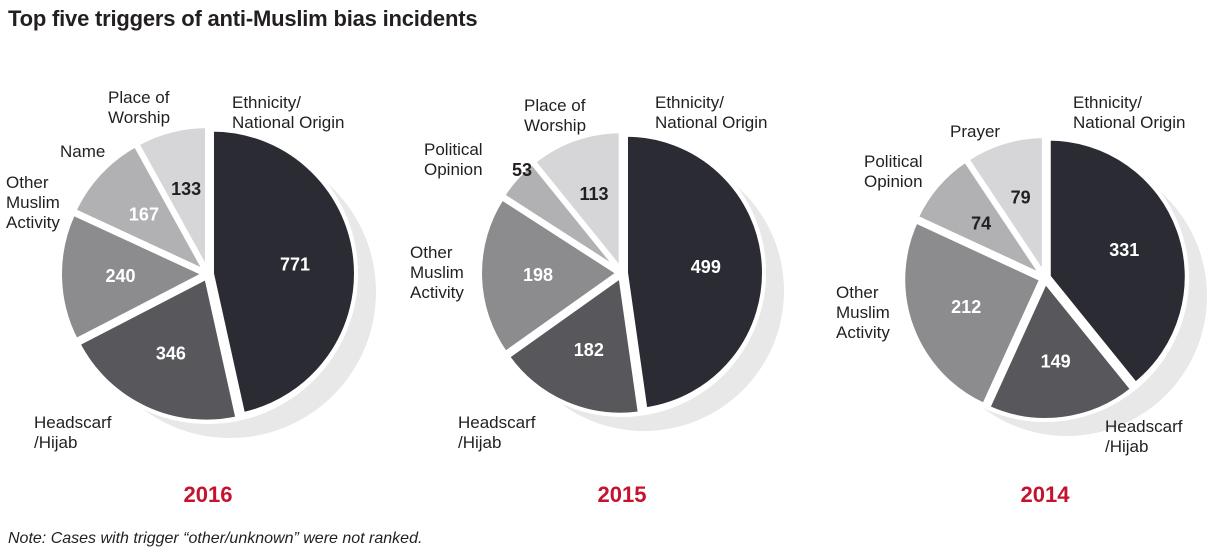 This screenshot has width=1227, height=558. What do you see at coordinates (1124, 250) in the screenshot?
I see `data-label: 331` at bounding box center [1124, 250].